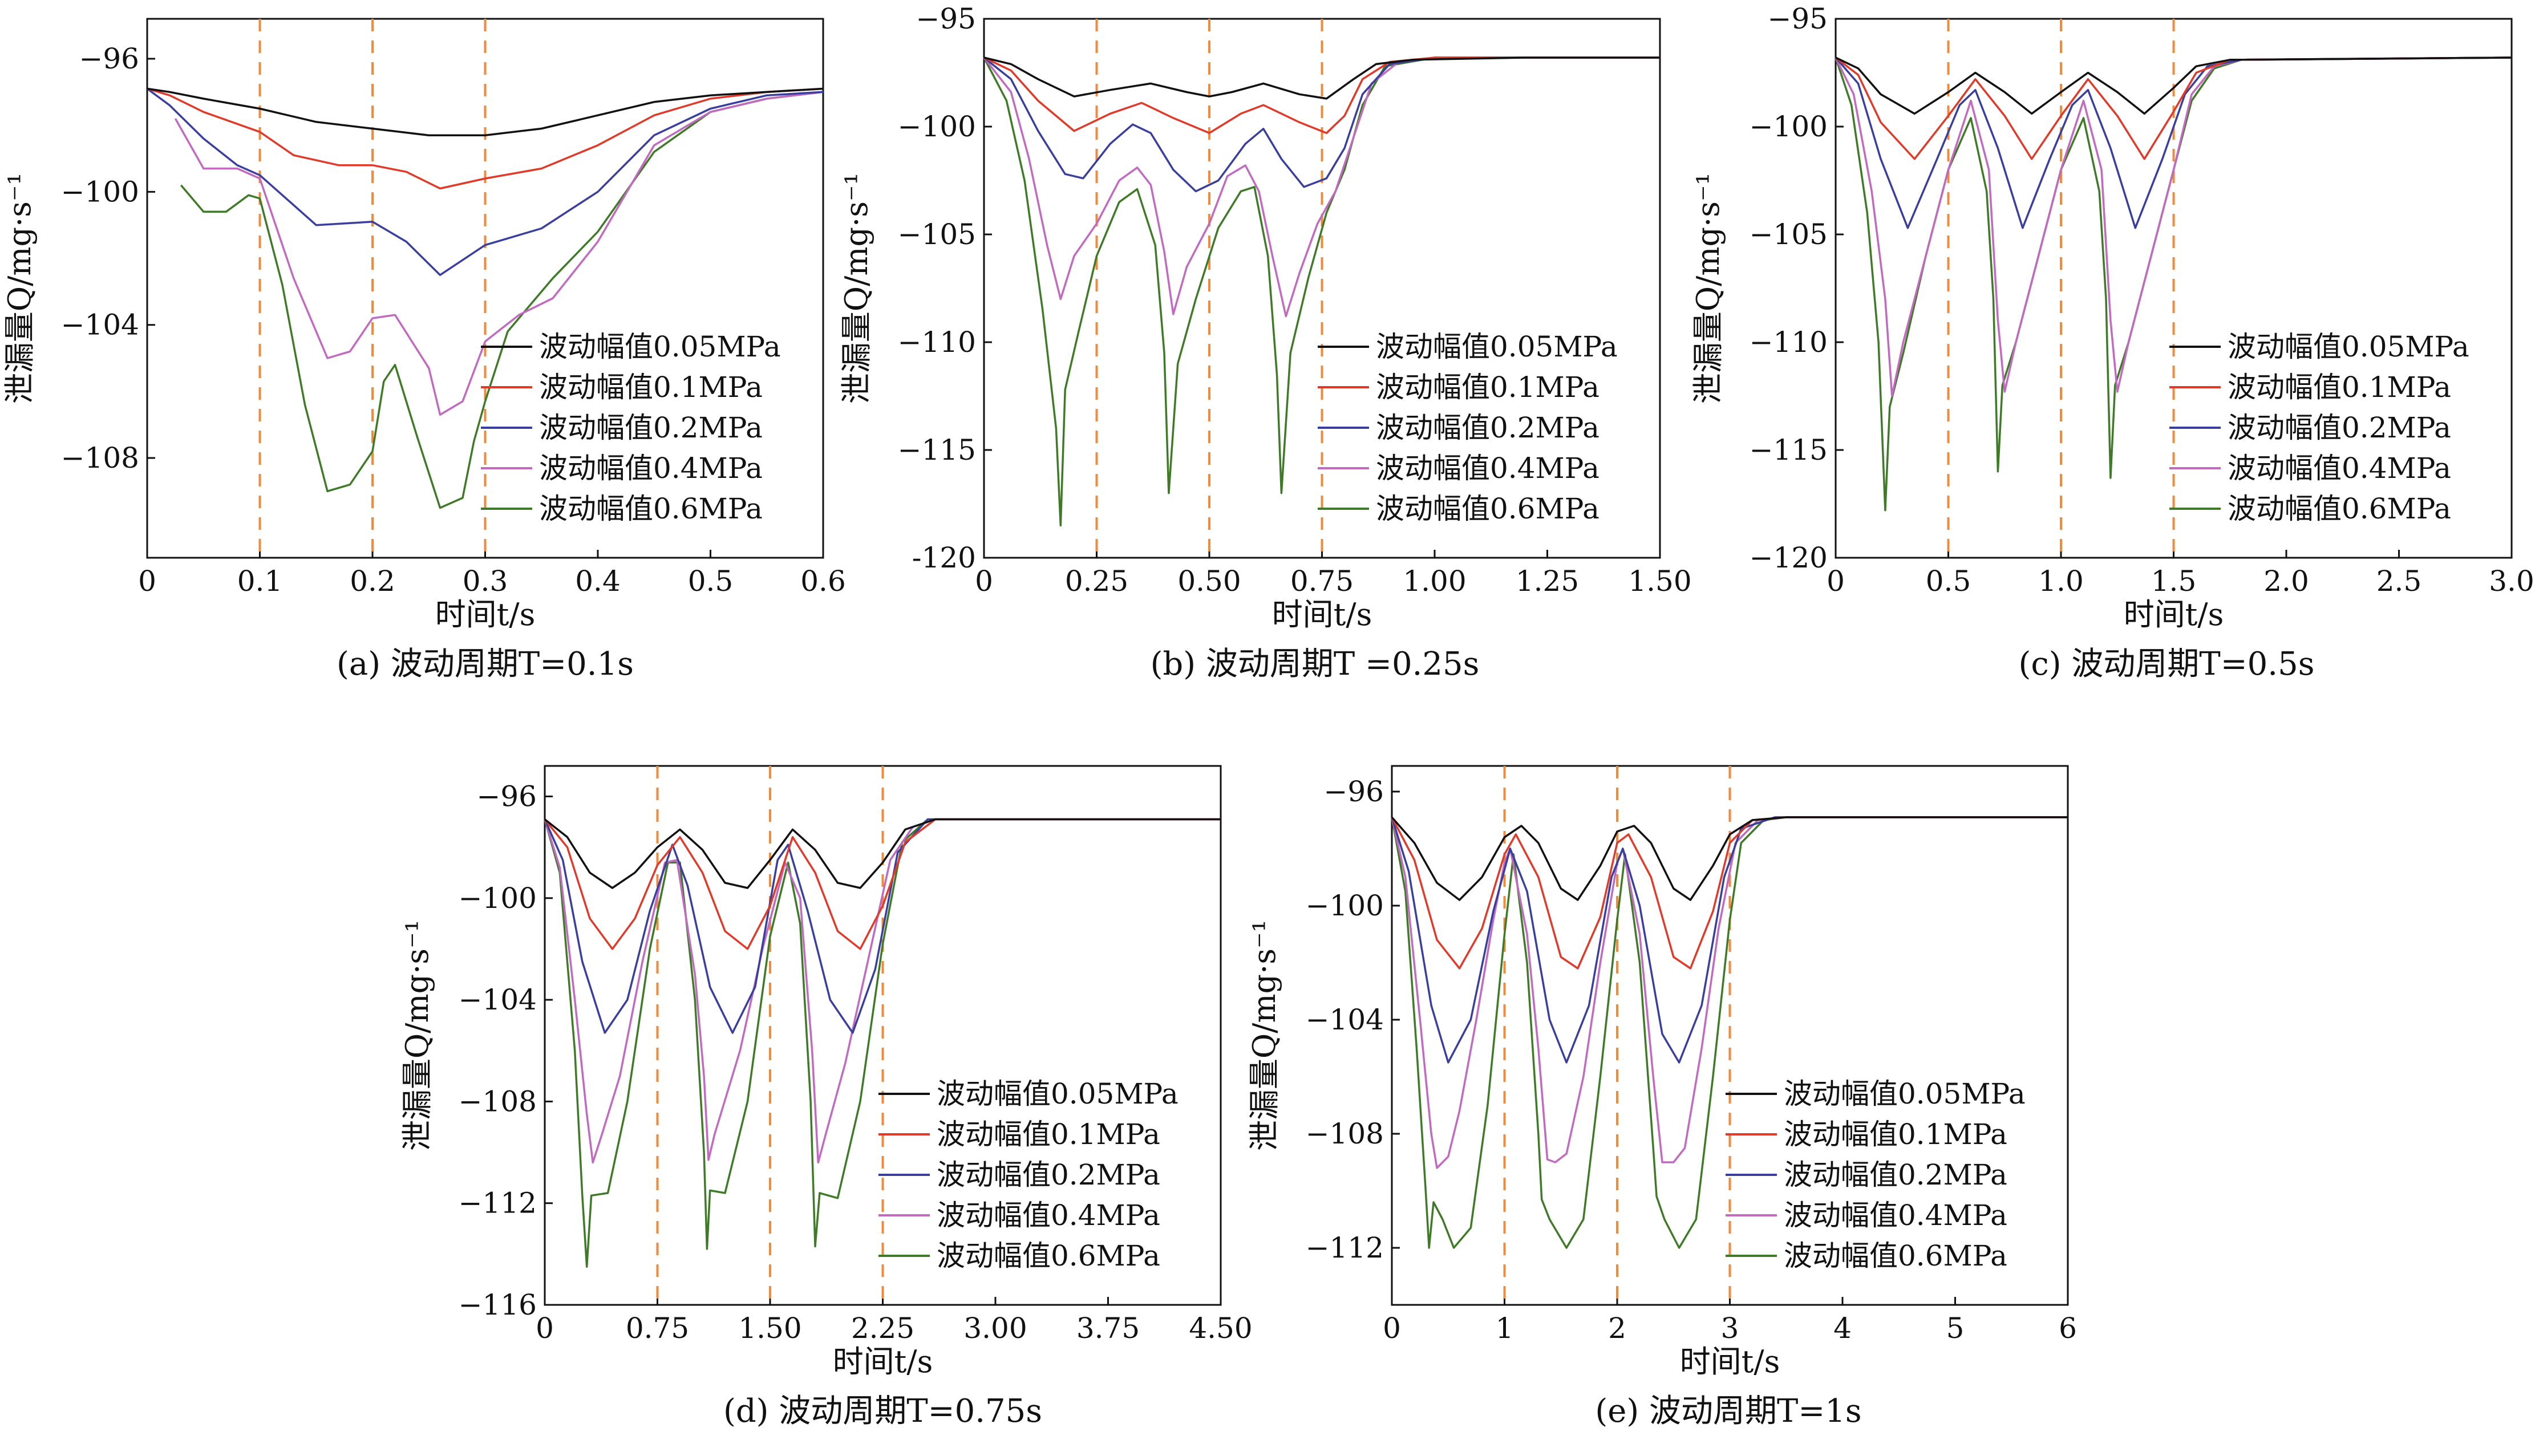  What do you see at coordinates (1345, 1020) in the screenshot?
I see `y-tick-label: −104` at bounding box center [1345, 1020].